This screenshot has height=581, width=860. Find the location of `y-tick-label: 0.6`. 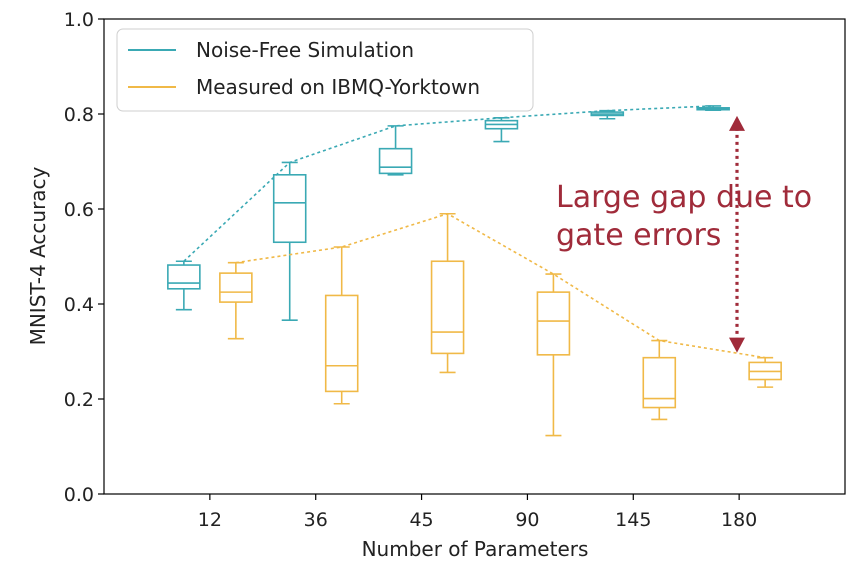

y-tick-label: 0.6 is located at coordinates (79, 210).